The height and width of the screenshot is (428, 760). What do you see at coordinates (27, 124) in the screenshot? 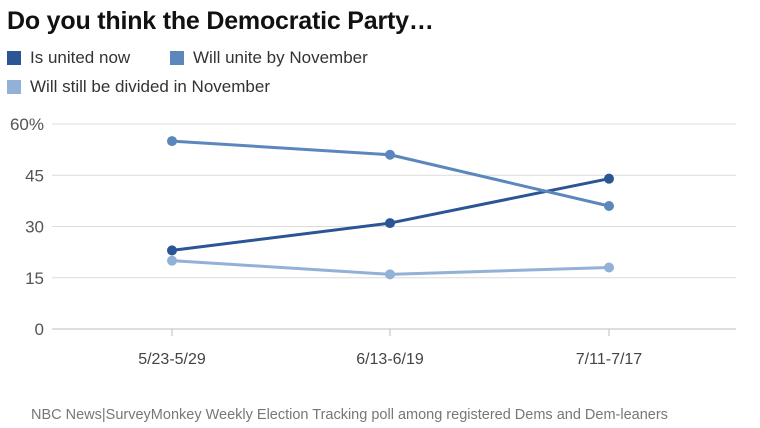
I see `y-tick-label: 60%` at bounding box center [27, 124].